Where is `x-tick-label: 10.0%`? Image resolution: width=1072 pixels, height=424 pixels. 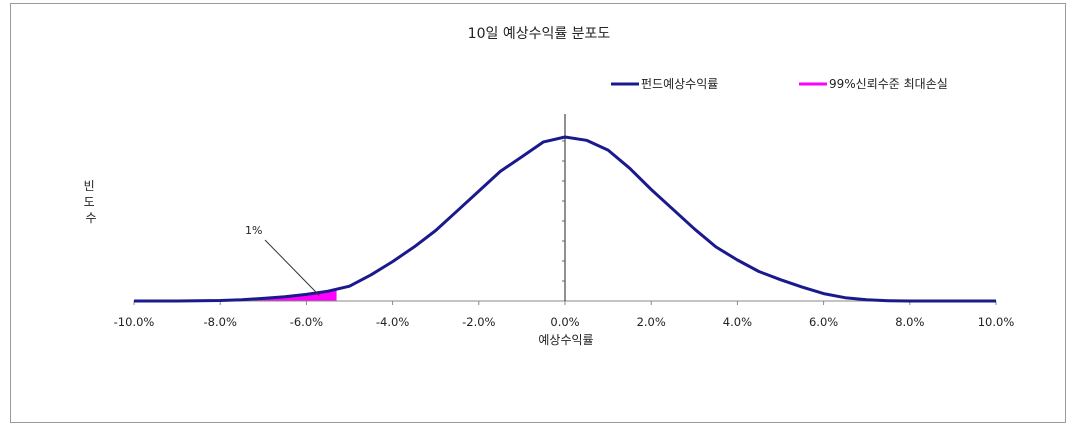 x-tick-label: 10.0% is located at coordinates (996, 322).